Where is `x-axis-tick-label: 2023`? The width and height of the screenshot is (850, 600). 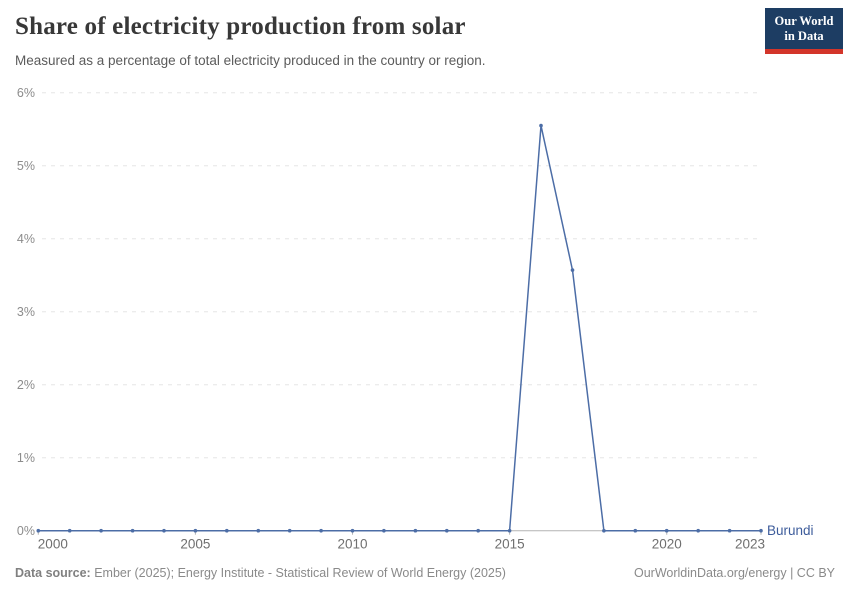
x-axis-tick-label: 2023 is located at coordinates (750, 544).